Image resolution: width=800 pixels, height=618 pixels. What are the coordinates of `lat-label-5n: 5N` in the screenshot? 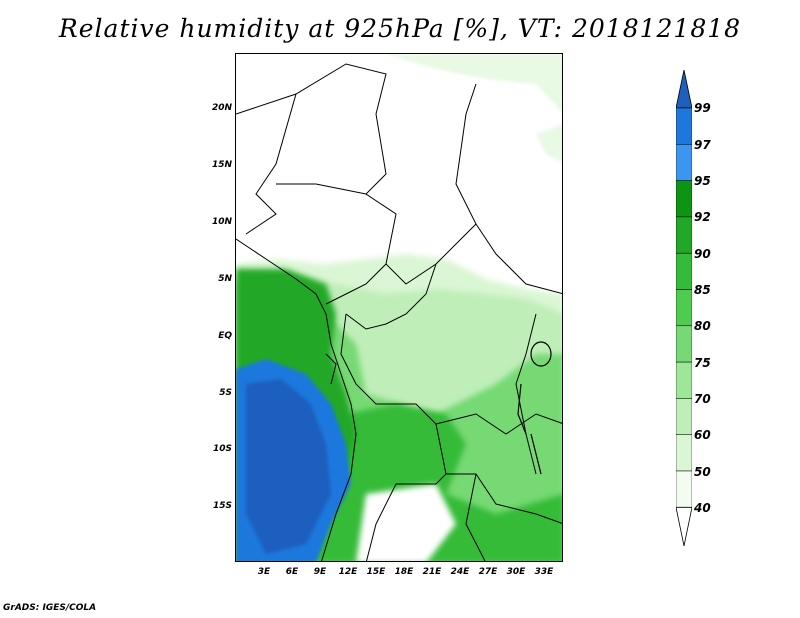 It's located at (225, 279).